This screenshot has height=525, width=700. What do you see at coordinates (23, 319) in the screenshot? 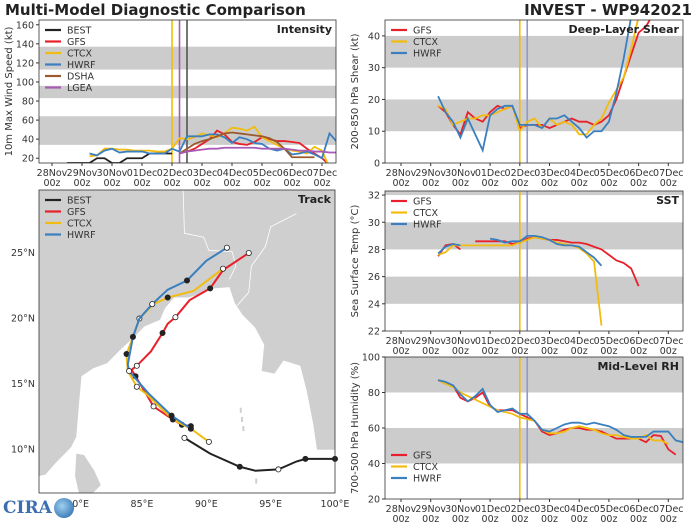
I see `y-tick-label: 20°N` at bounding box center [23, 319].